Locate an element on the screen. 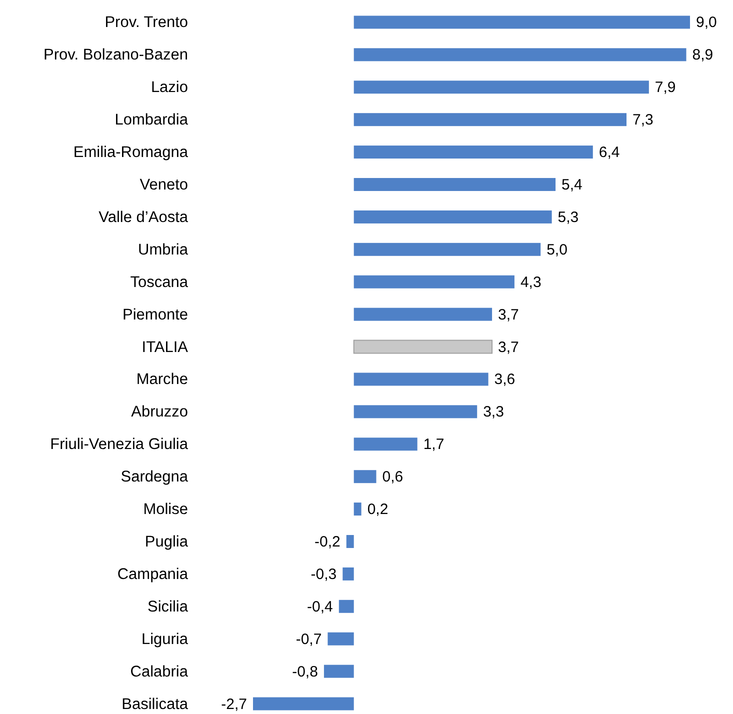  data-label: 7,3 is located at coordinates (643, 120).